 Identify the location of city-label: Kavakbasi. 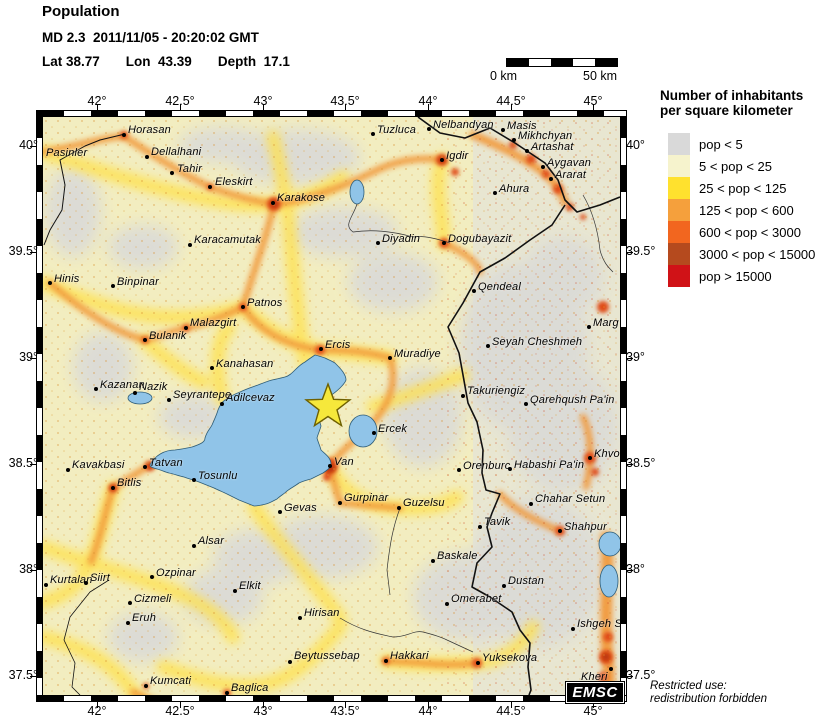
(98, 465).